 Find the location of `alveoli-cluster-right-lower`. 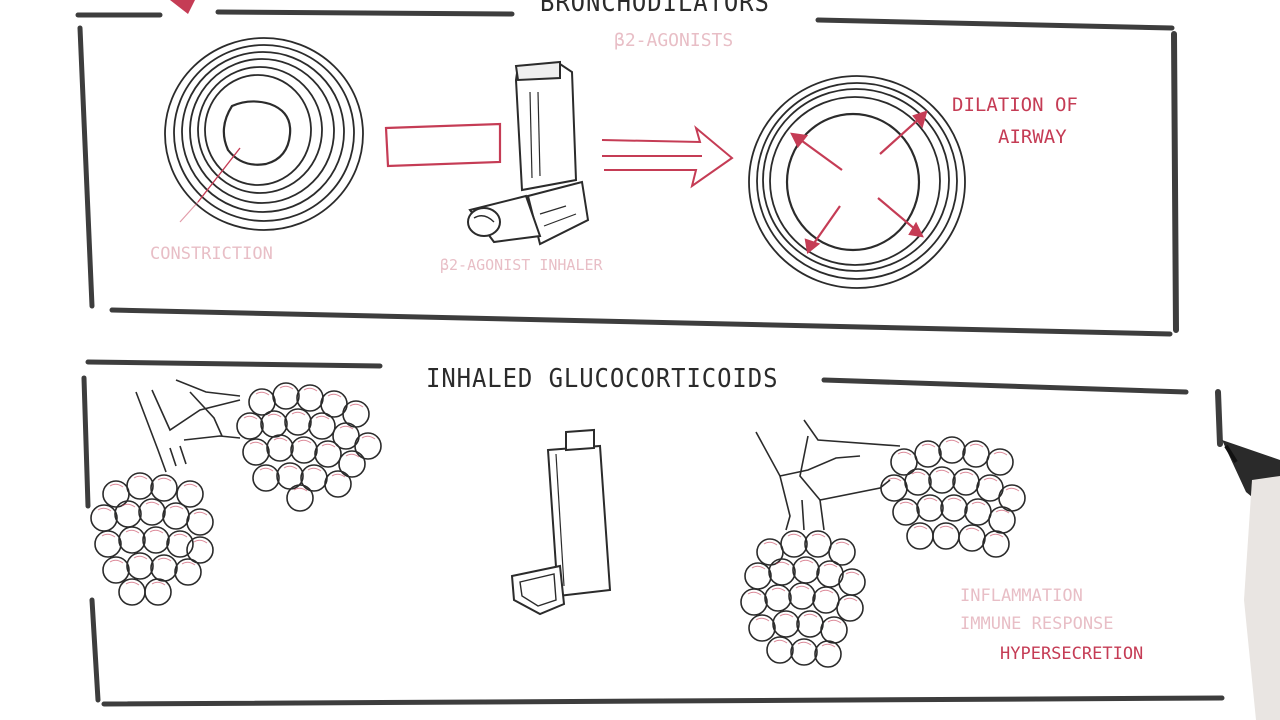

alveoli-cluster-right-lower is located at coordinates (803, 599).